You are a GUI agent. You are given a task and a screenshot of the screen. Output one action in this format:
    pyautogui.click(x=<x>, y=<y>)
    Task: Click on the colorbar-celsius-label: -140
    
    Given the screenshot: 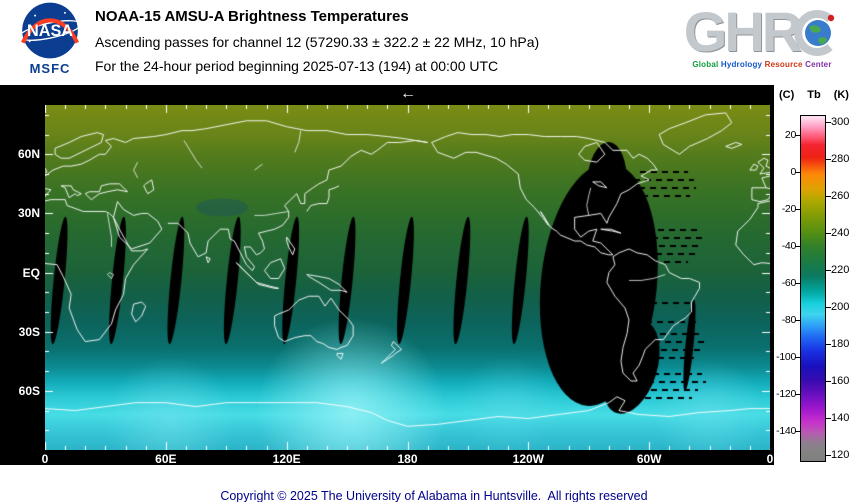 What is the action you would take?
    pyautogui.click(x=786, y=430)
    